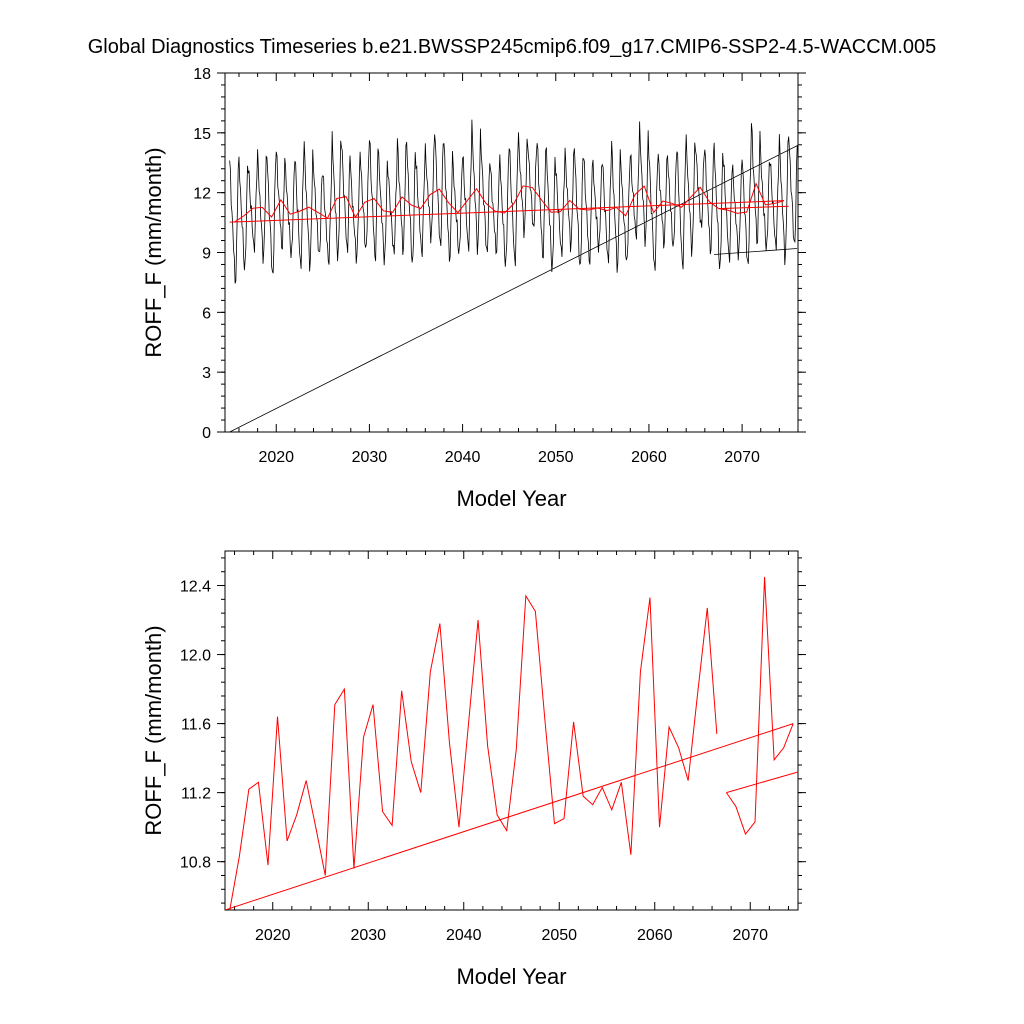  I want to click on bottom-xlabel: Model Year, so click(511, 976).